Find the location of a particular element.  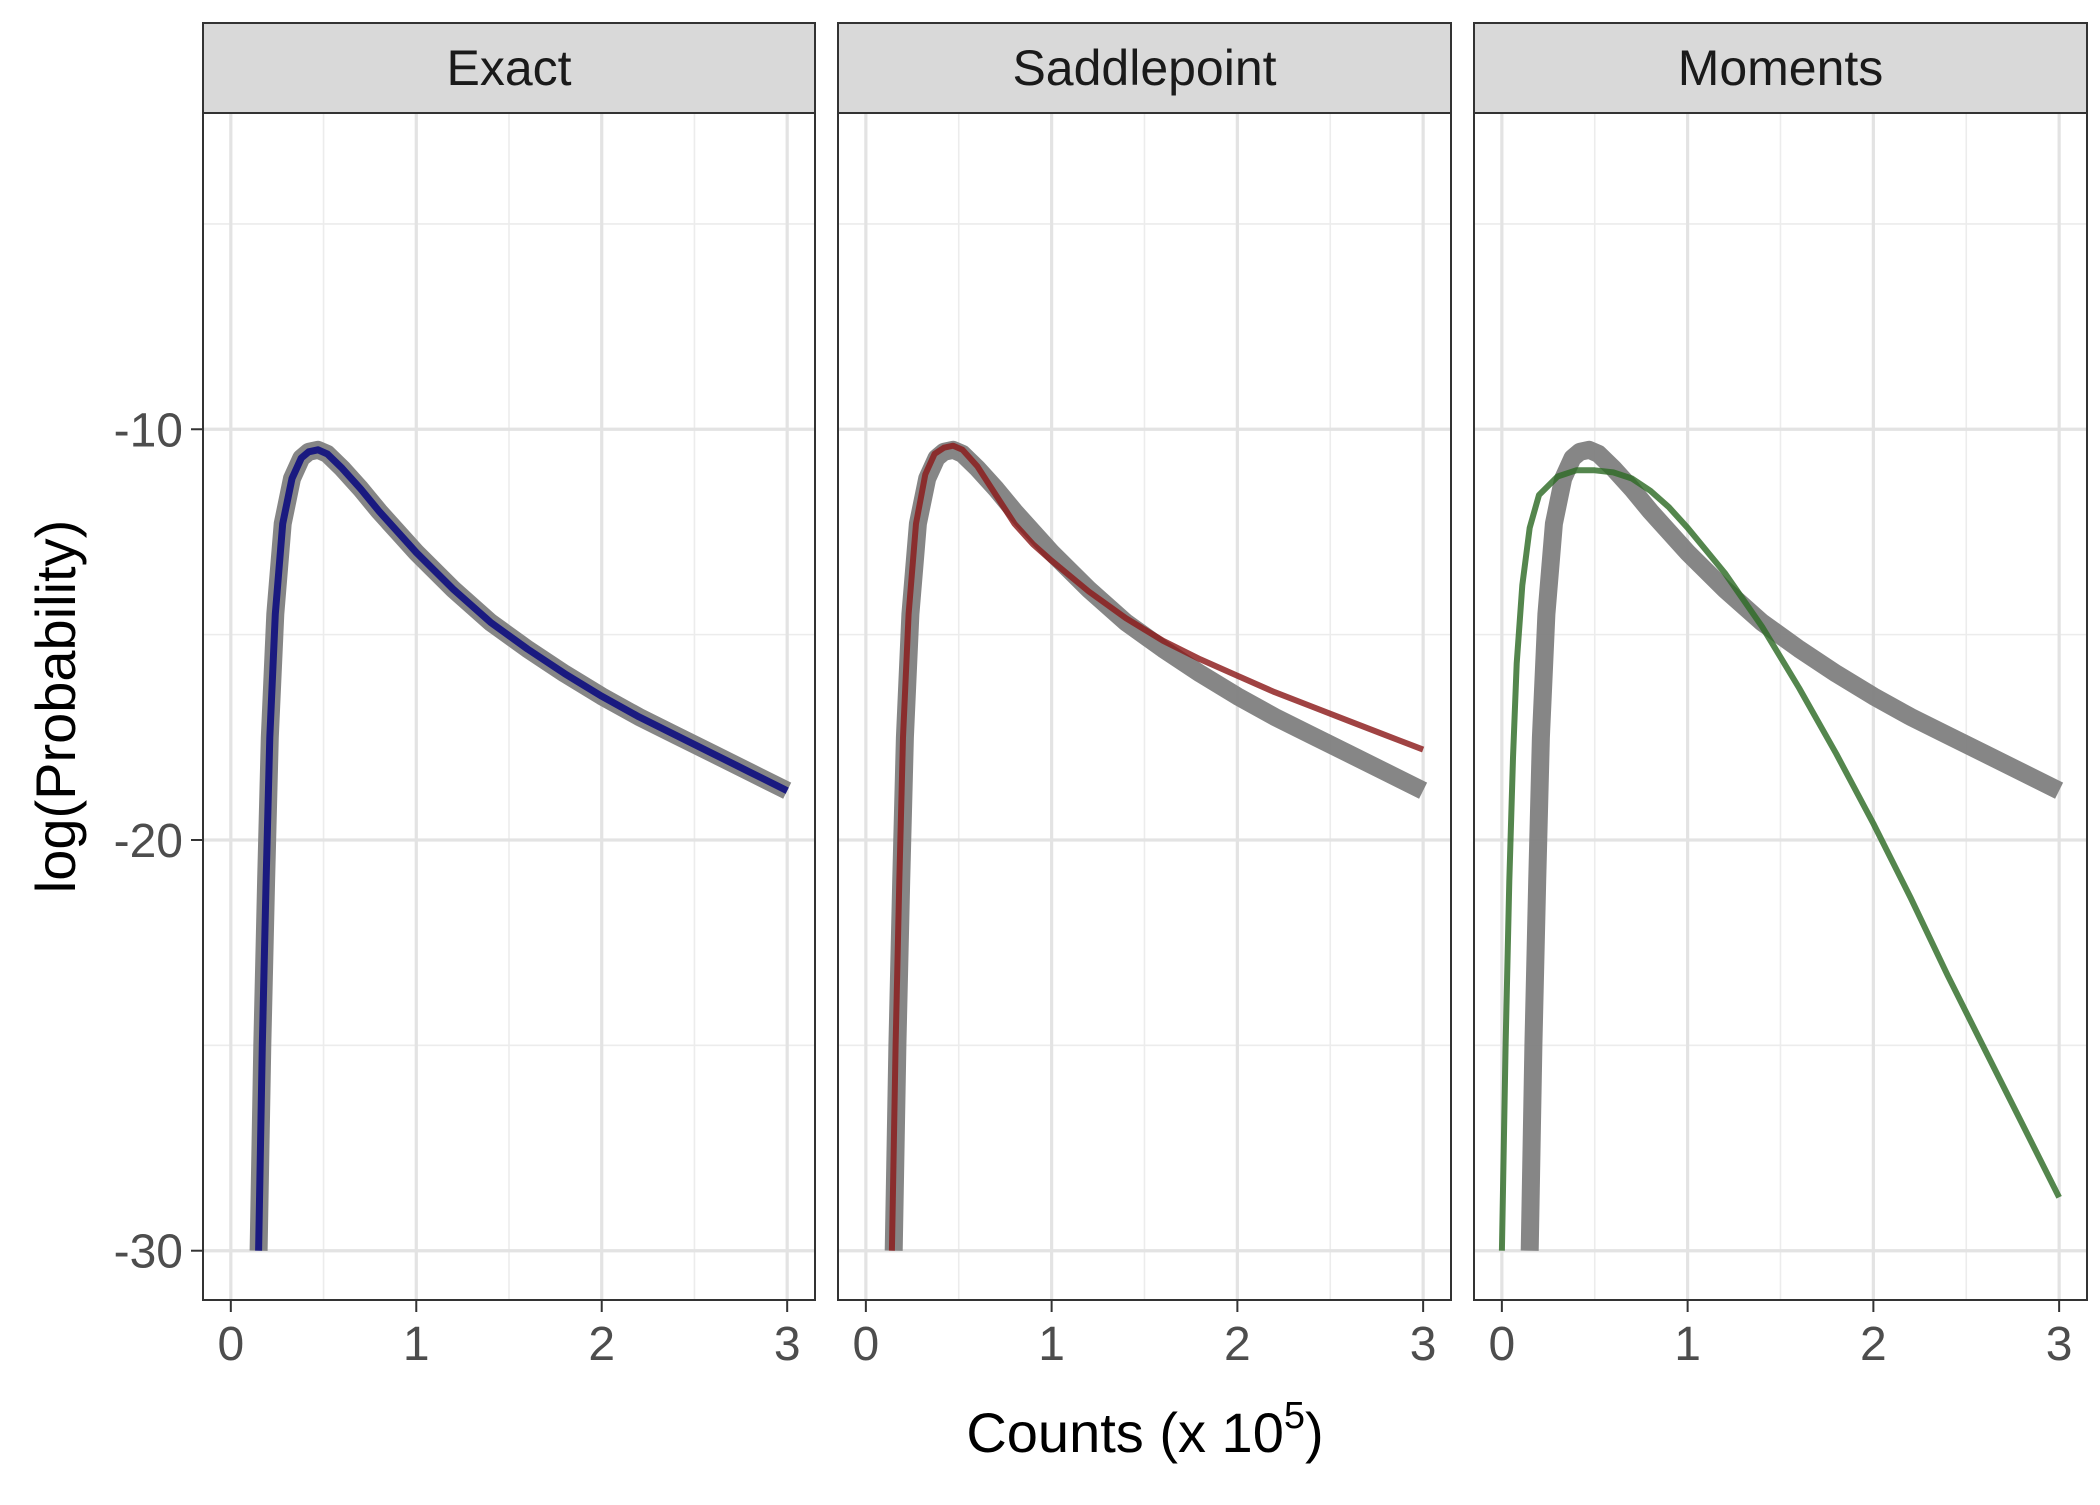

panel-3-strip is located at coordinates (1780, 68).